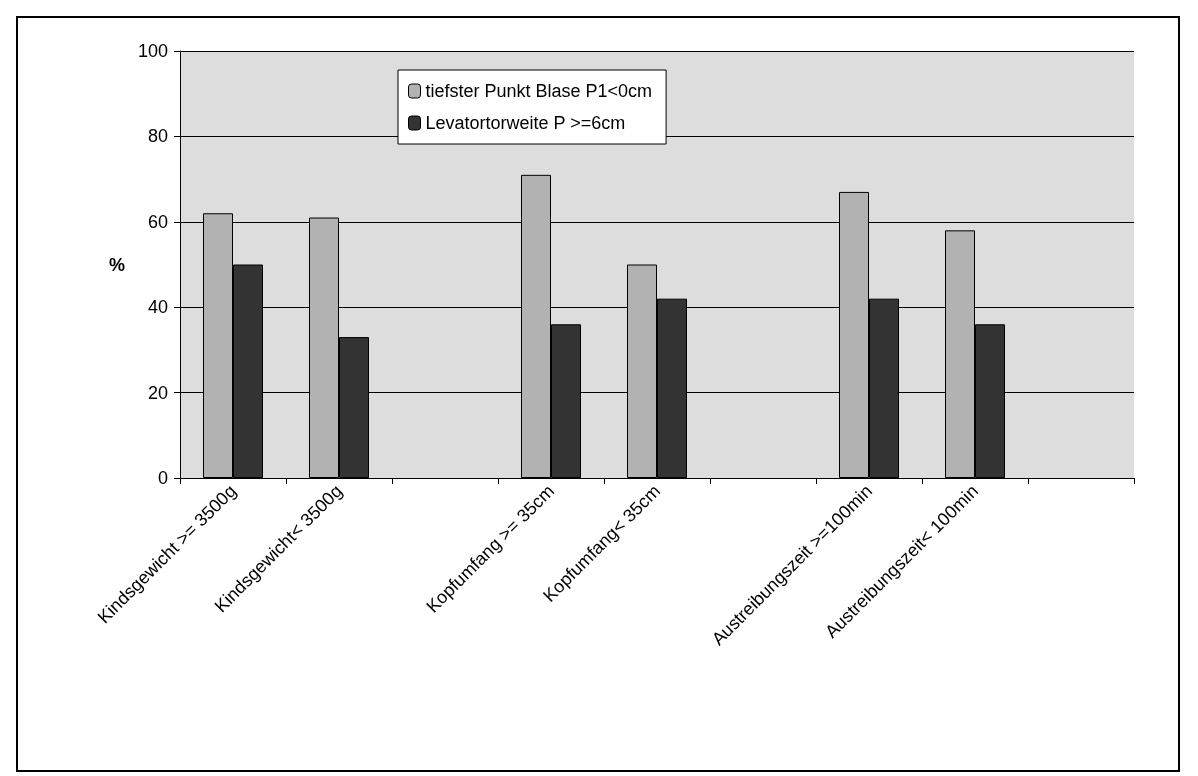 This screenshot has width=1198, height=776. I want to click on y-tick-label: 20, so click(157, 392).